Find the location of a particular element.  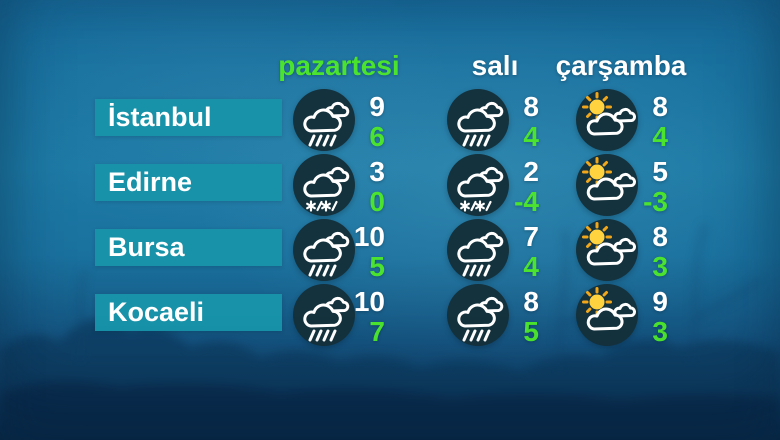

low-temp: 6 is located at coordinates (377, 136).